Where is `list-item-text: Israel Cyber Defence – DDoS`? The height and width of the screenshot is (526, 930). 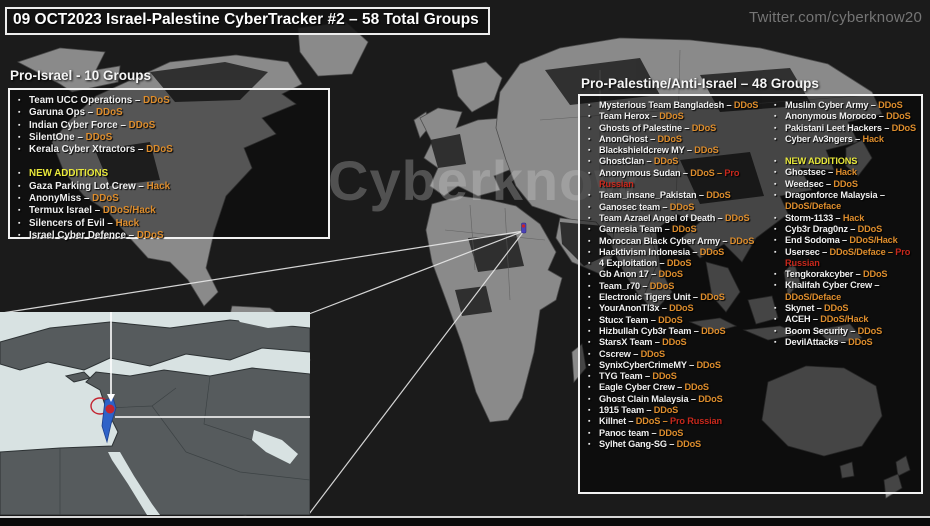 list-item-text: Israel Cyber Defence – DDoS is located at coordinates (175, 236).